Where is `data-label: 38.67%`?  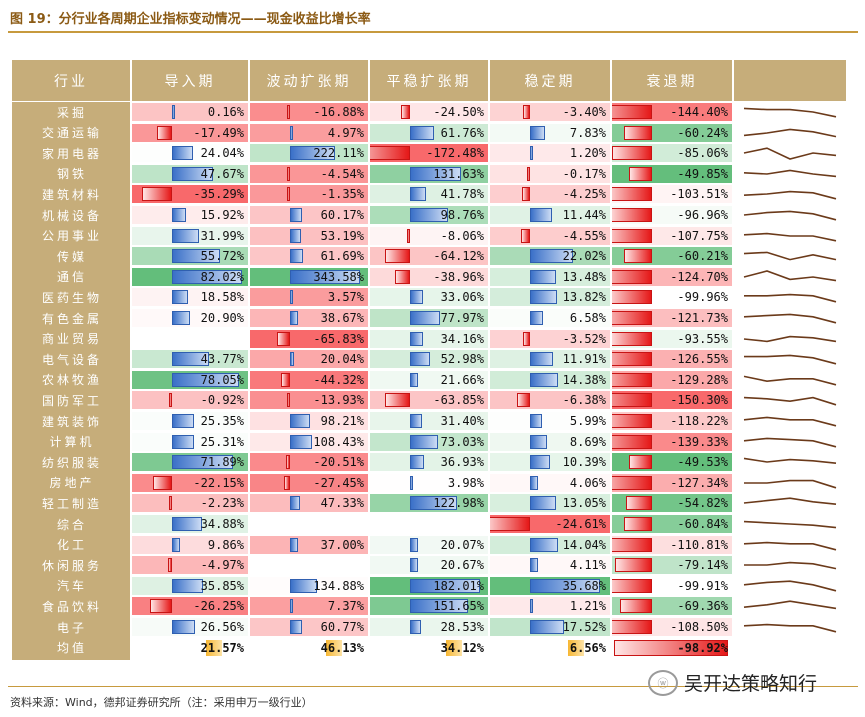
data-label: 38.67% is located at coordinates (342, 318).